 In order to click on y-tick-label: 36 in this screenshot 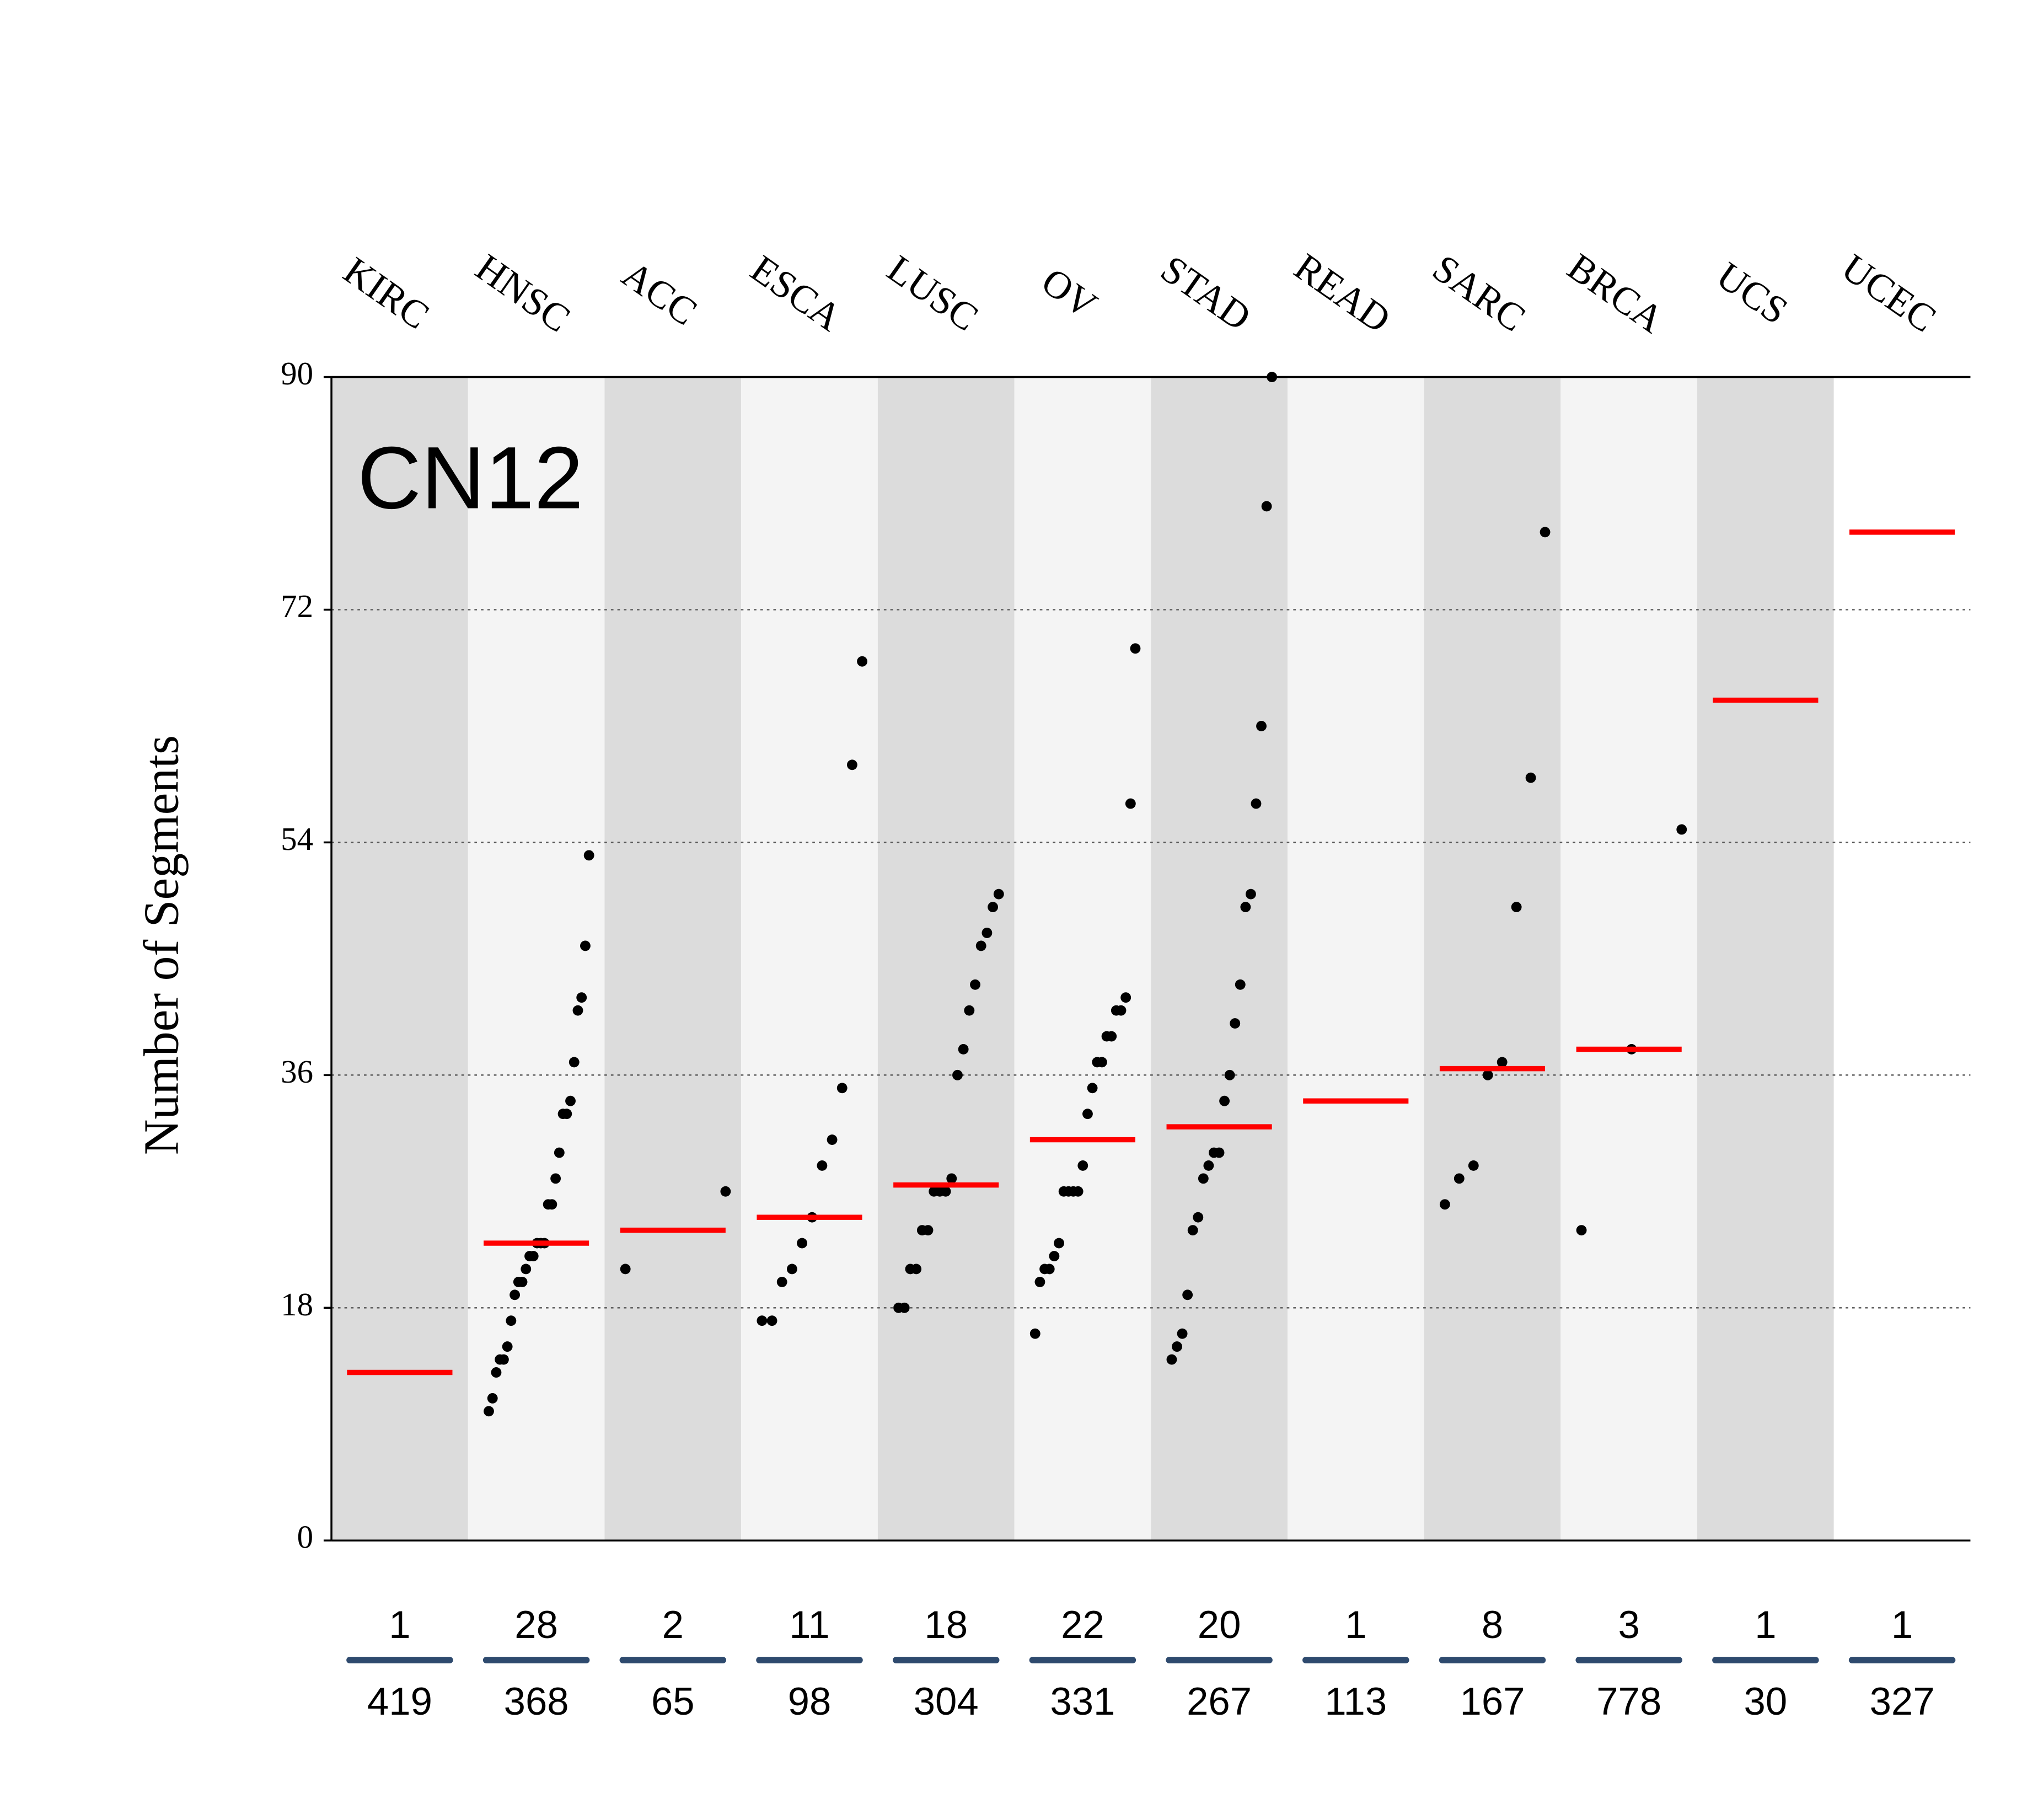, I will do `click(297, 1071)`.